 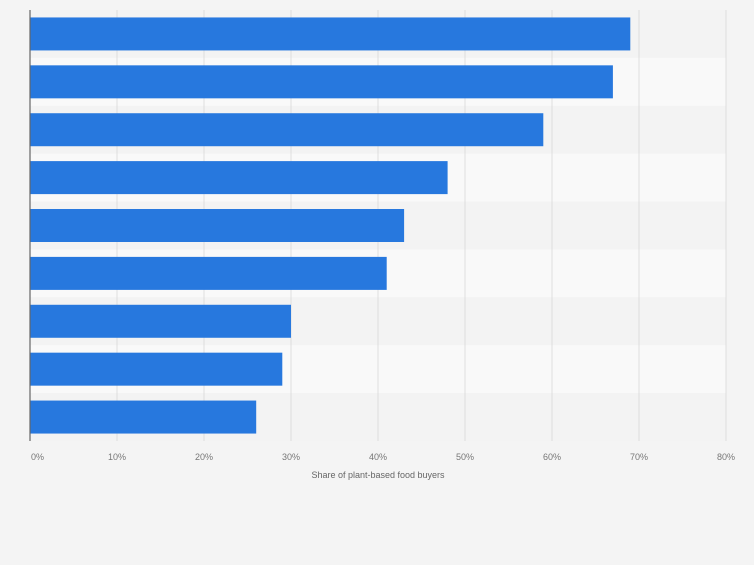 I want to click on x-tick-label: 80%, so click(x=726, y=457).